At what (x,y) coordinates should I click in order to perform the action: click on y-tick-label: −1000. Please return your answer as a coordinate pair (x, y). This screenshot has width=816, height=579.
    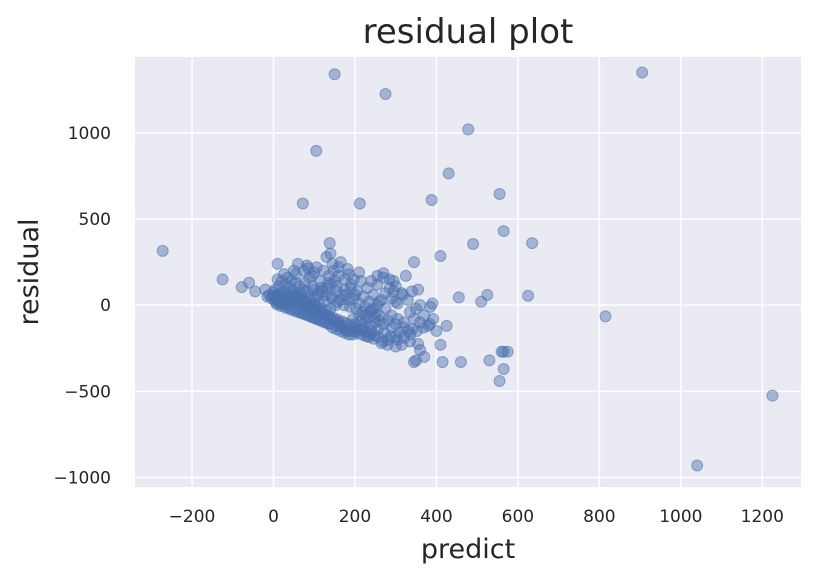
    Looking at the image, I should click on (82, 479).